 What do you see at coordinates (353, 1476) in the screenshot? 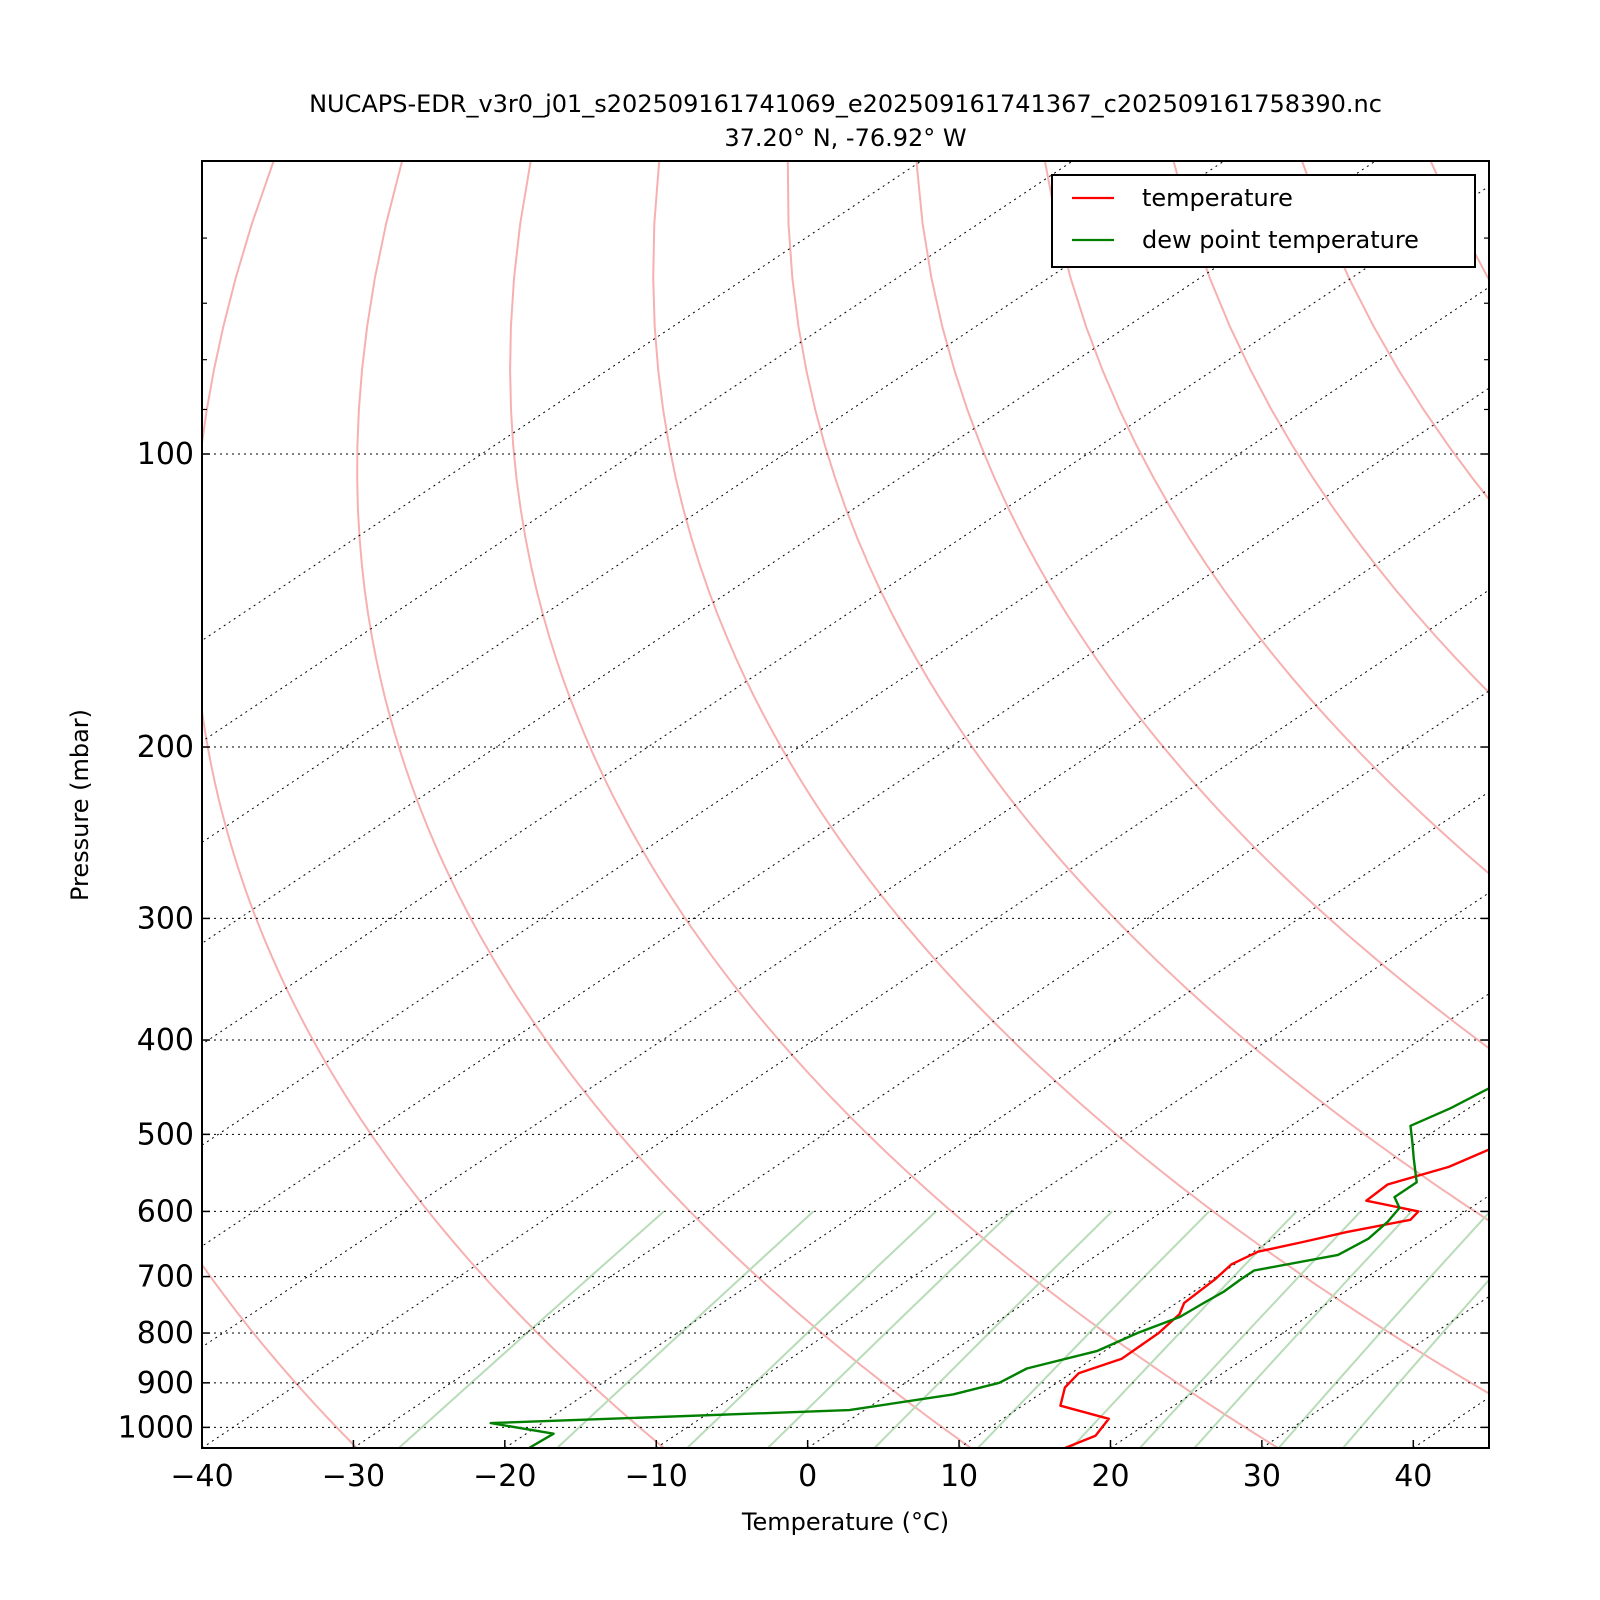
I see `x-tick-label: −30` at bounding box center [353, 1476].